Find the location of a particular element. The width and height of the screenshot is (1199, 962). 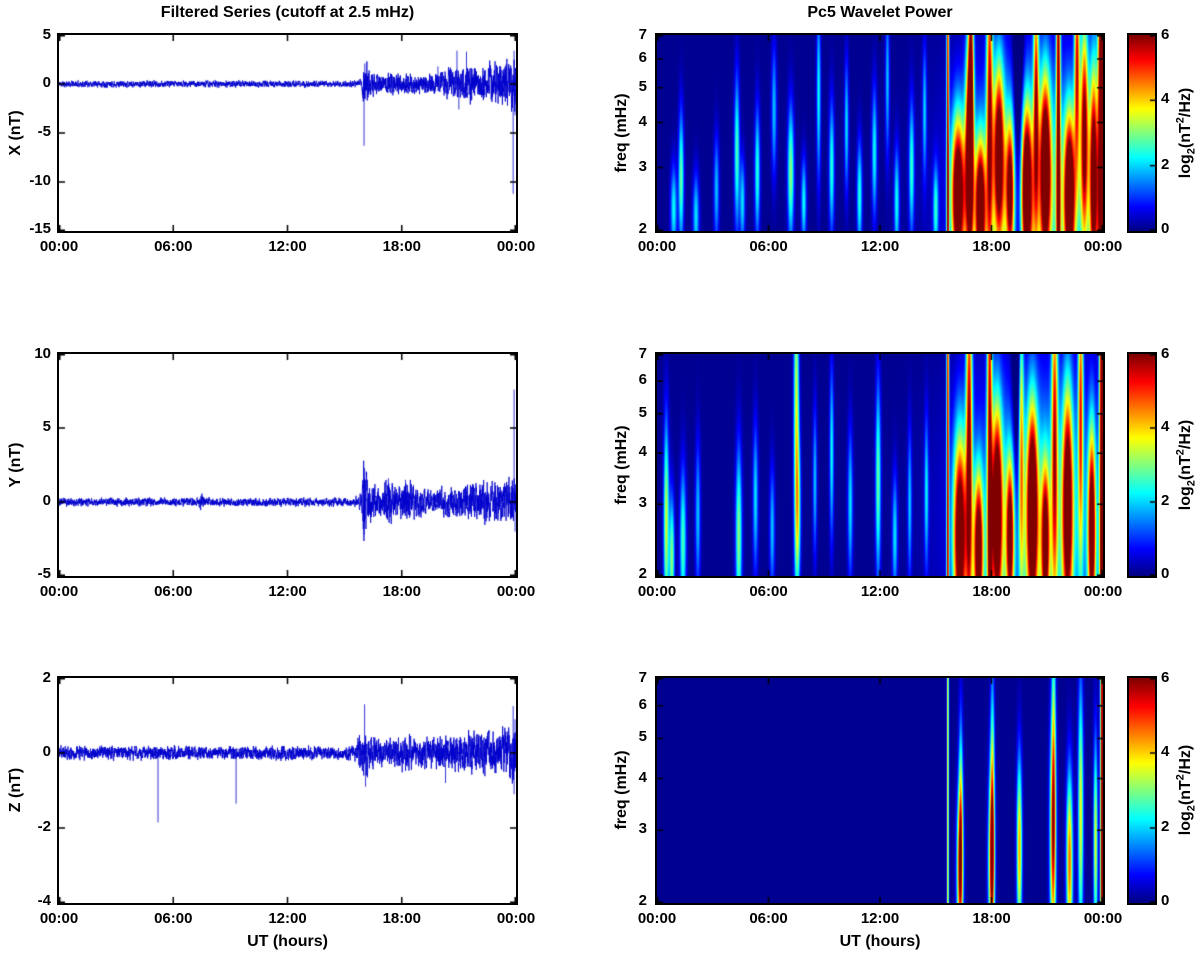

plot-y-wavelet-power is located at coordinates (880, 465).